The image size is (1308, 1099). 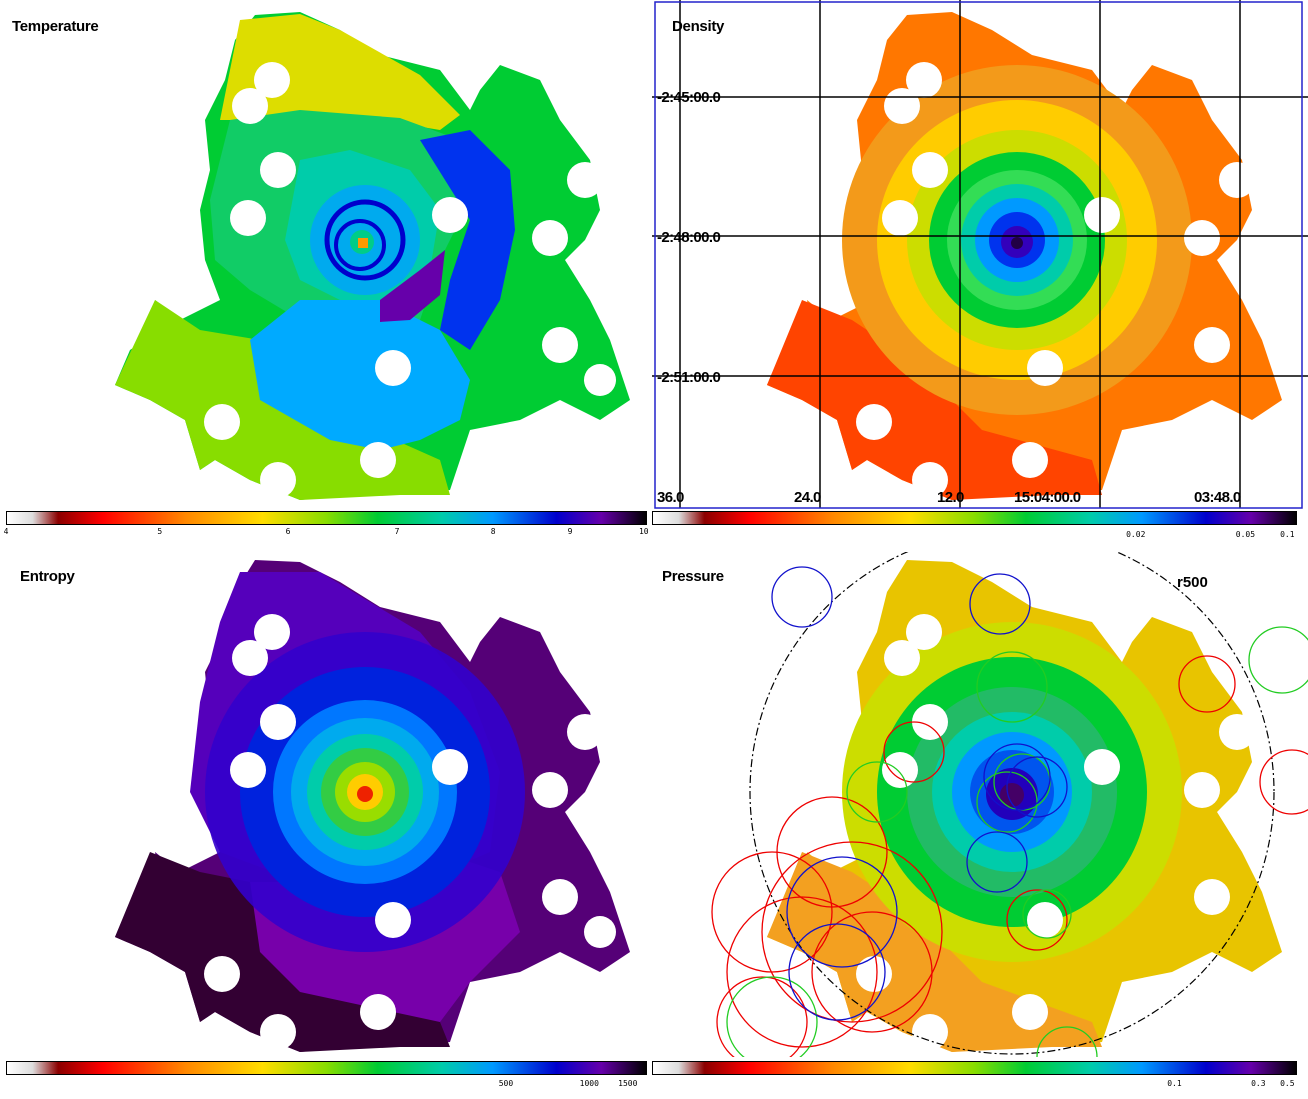 I want to click on entropy-title: Entropy, so click(x=47, y=576).